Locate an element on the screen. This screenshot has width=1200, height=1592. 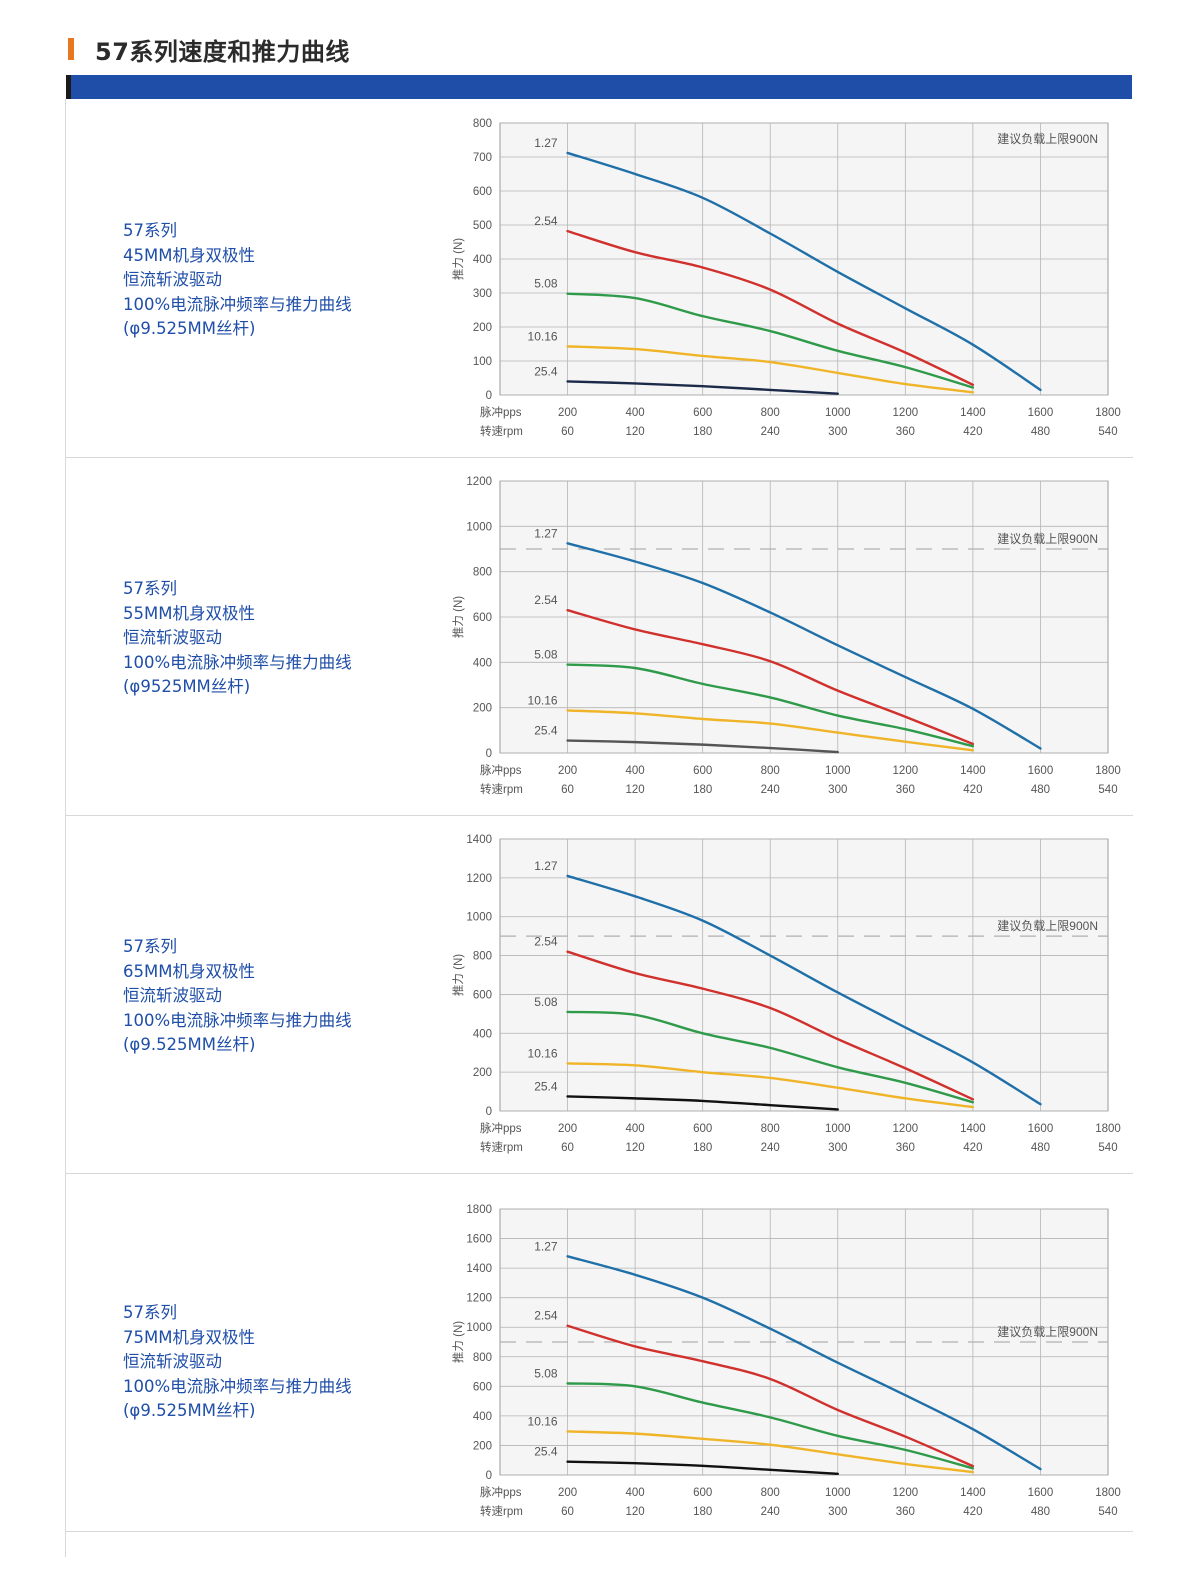
series-label: 10.16 is located at coordinates (543, 336).